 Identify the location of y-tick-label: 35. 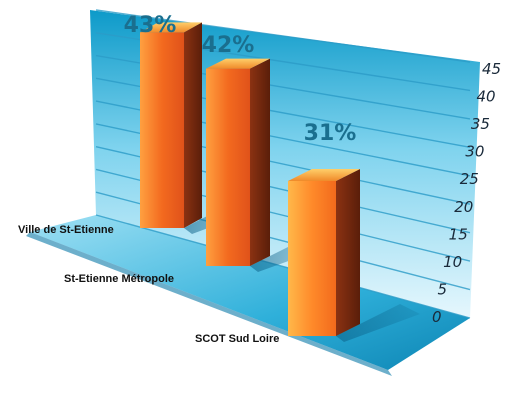
(480, 124).